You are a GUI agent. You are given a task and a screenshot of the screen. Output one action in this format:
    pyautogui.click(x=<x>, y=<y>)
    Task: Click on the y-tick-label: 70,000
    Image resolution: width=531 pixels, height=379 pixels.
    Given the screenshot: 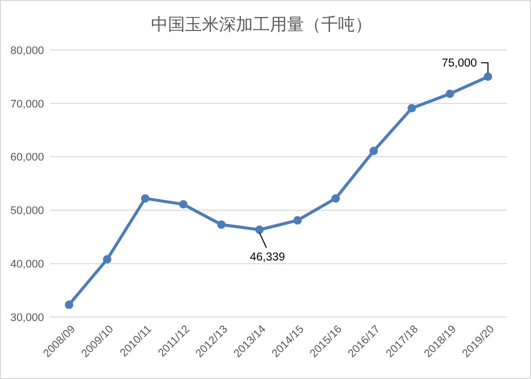 What is the action you would take?
    pyautogui.click(x=27, y=104)
    